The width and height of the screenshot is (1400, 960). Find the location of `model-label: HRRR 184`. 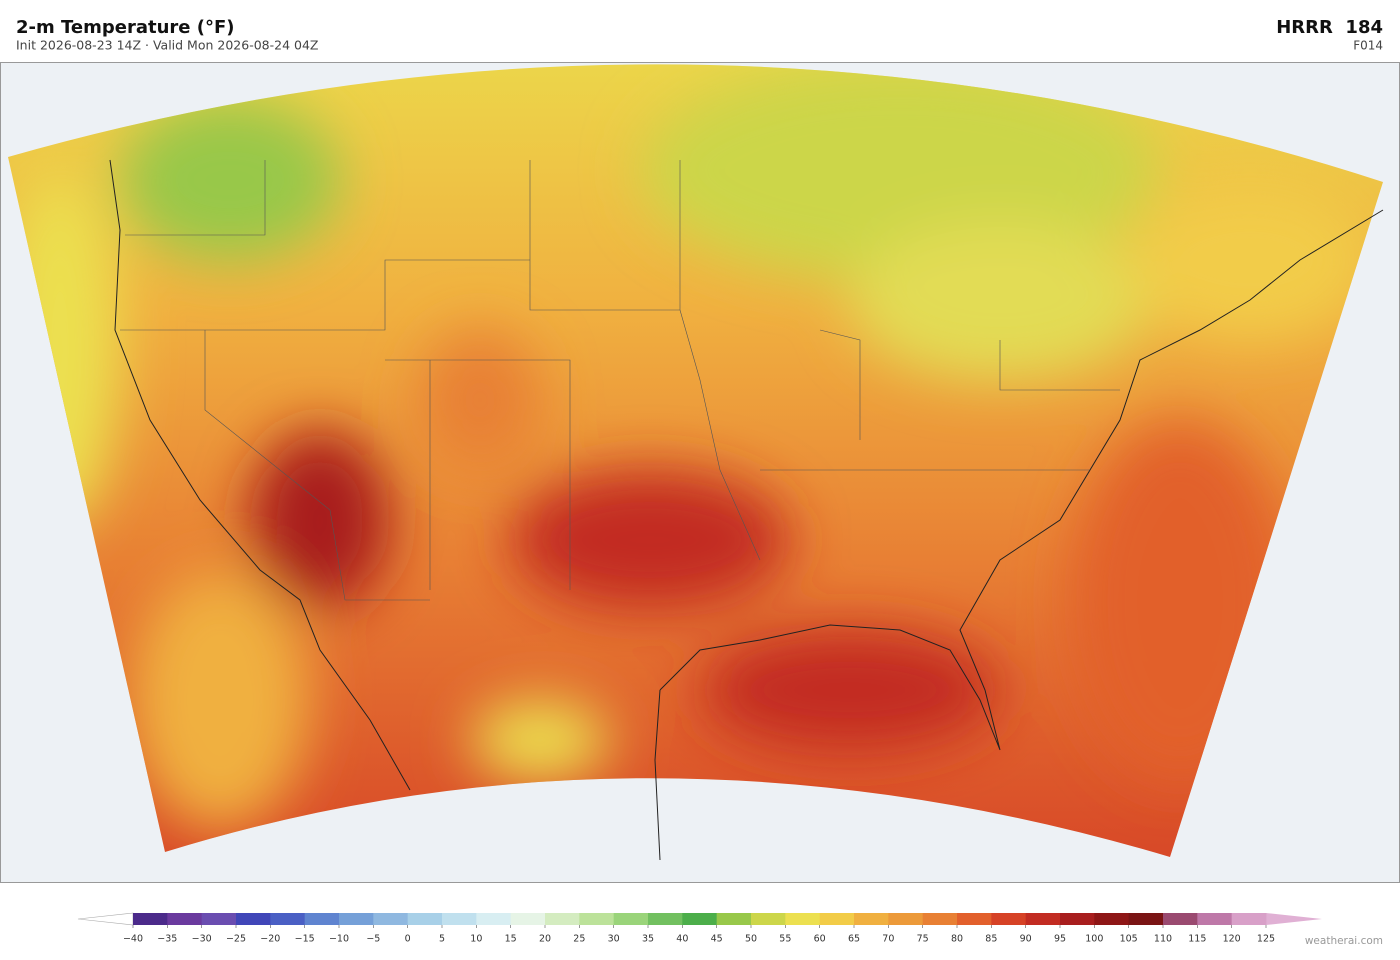

model-label: HRRR 184 is located at coordinates (1329, 27).